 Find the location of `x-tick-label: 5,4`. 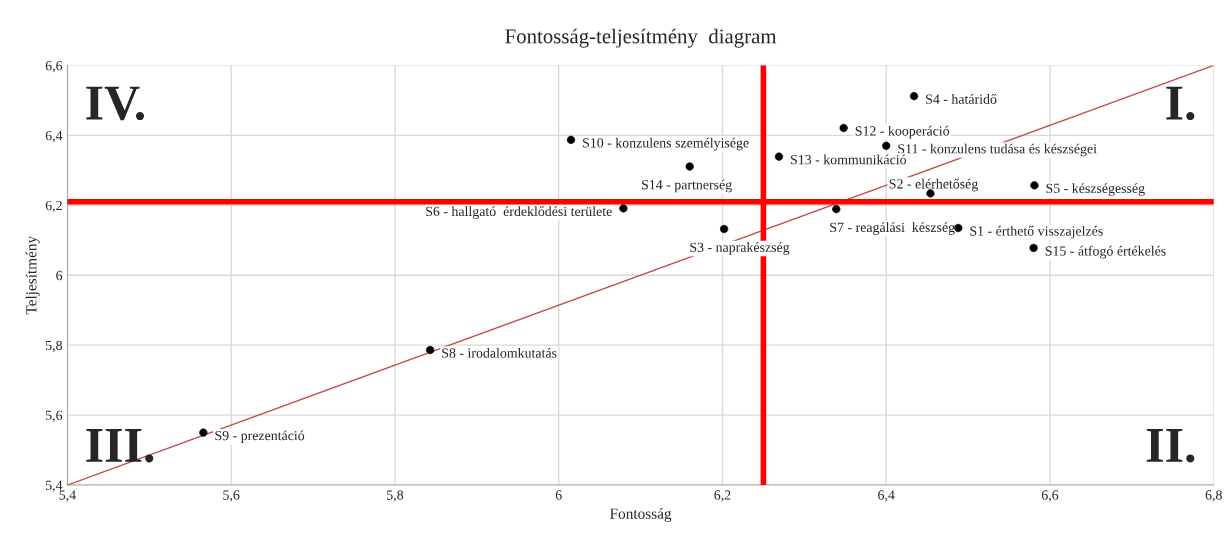

x-tick-label: 5,4 is located at coordinates (67, 496).